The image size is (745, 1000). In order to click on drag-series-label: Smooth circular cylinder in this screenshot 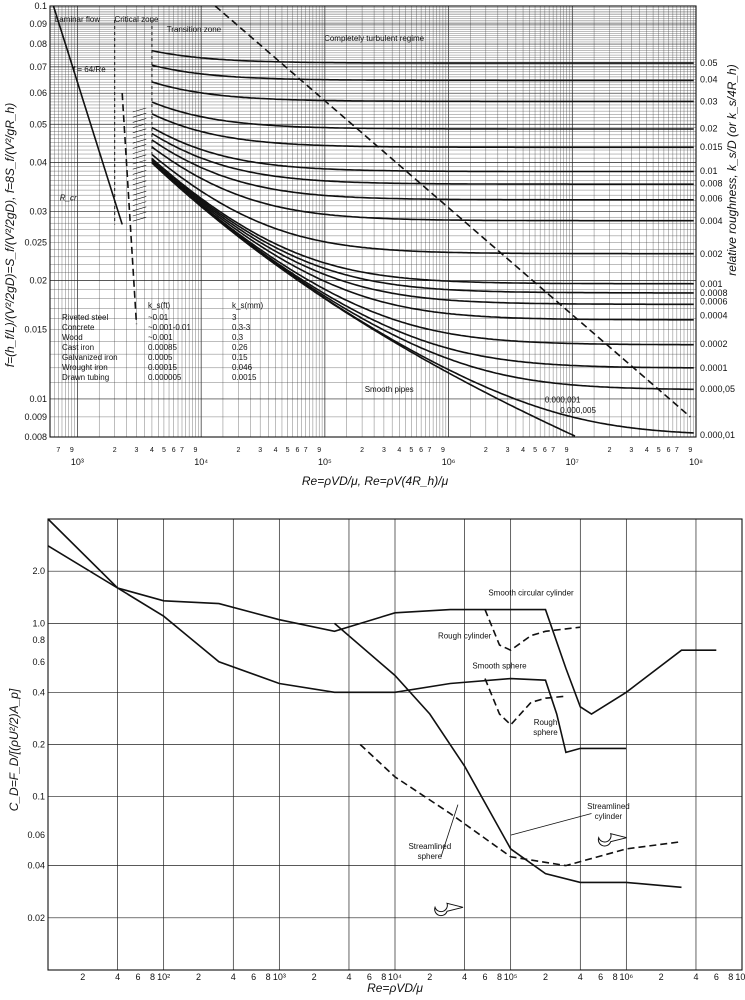, I will do `click(531, 592)`.